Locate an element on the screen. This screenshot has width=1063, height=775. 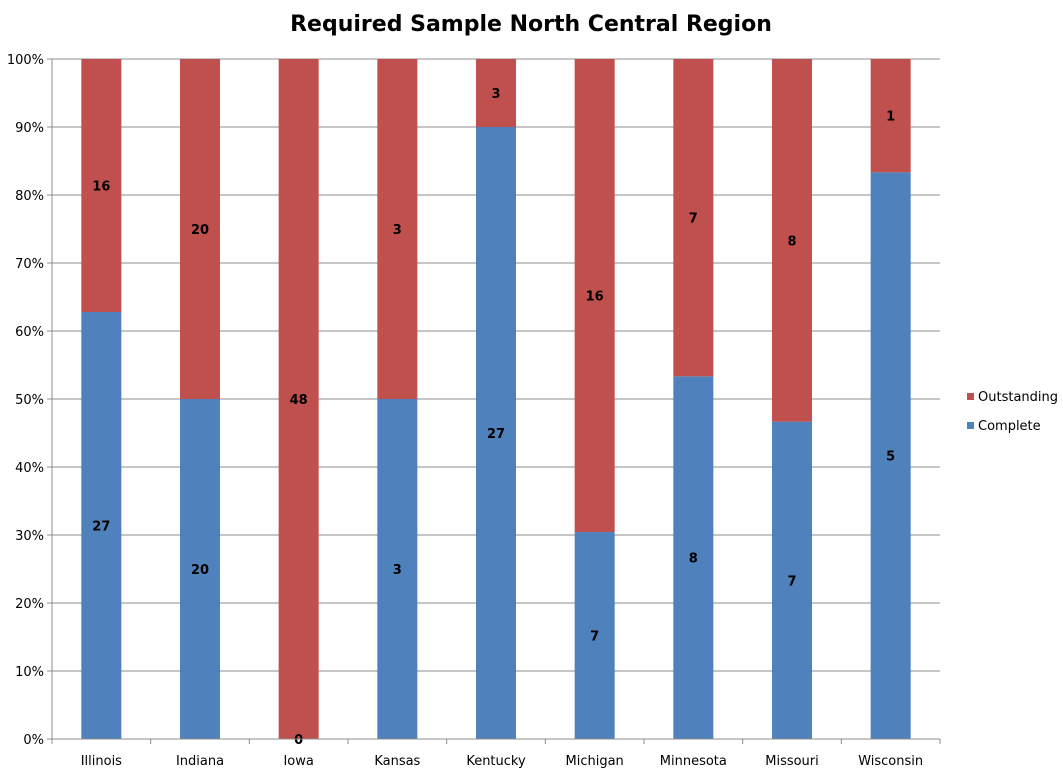
bar-complete-kentucky is located at coordinates (496, 433).